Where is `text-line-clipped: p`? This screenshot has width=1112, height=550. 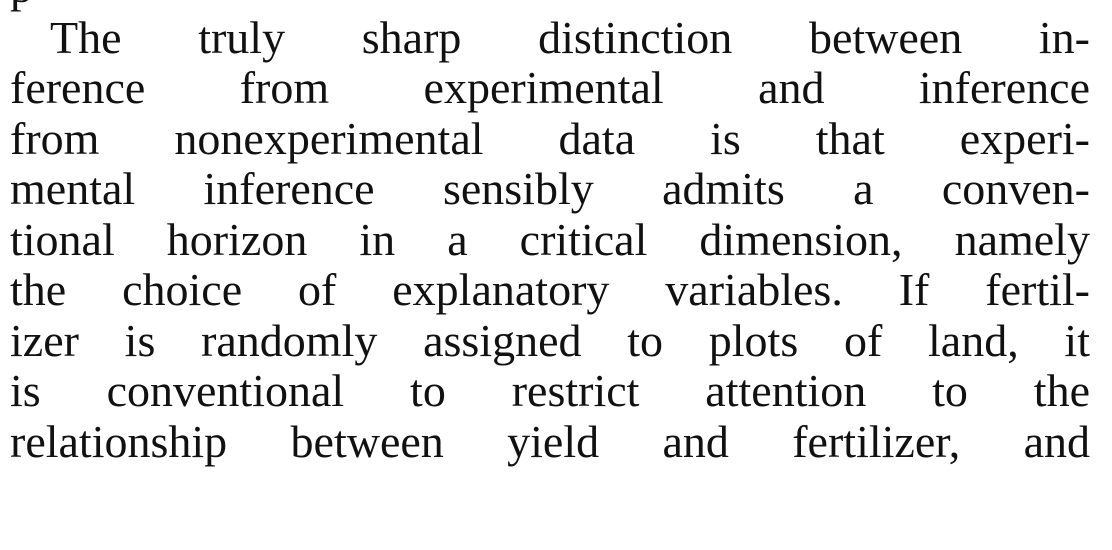 text-line-clipped: p is located at coordinates (550, 6).